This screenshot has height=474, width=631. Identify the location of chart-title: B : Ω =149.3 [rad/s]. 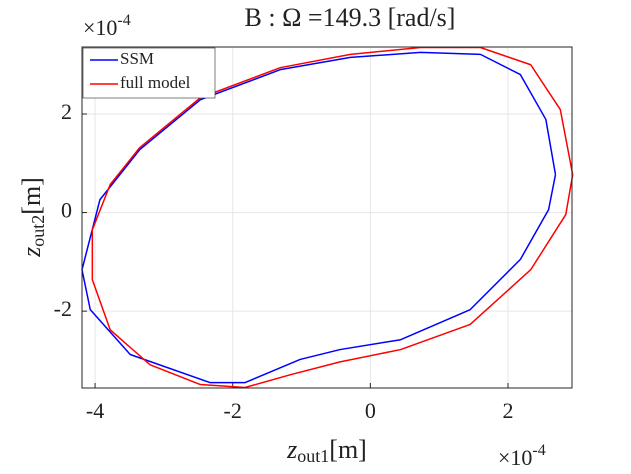
(350, 17).